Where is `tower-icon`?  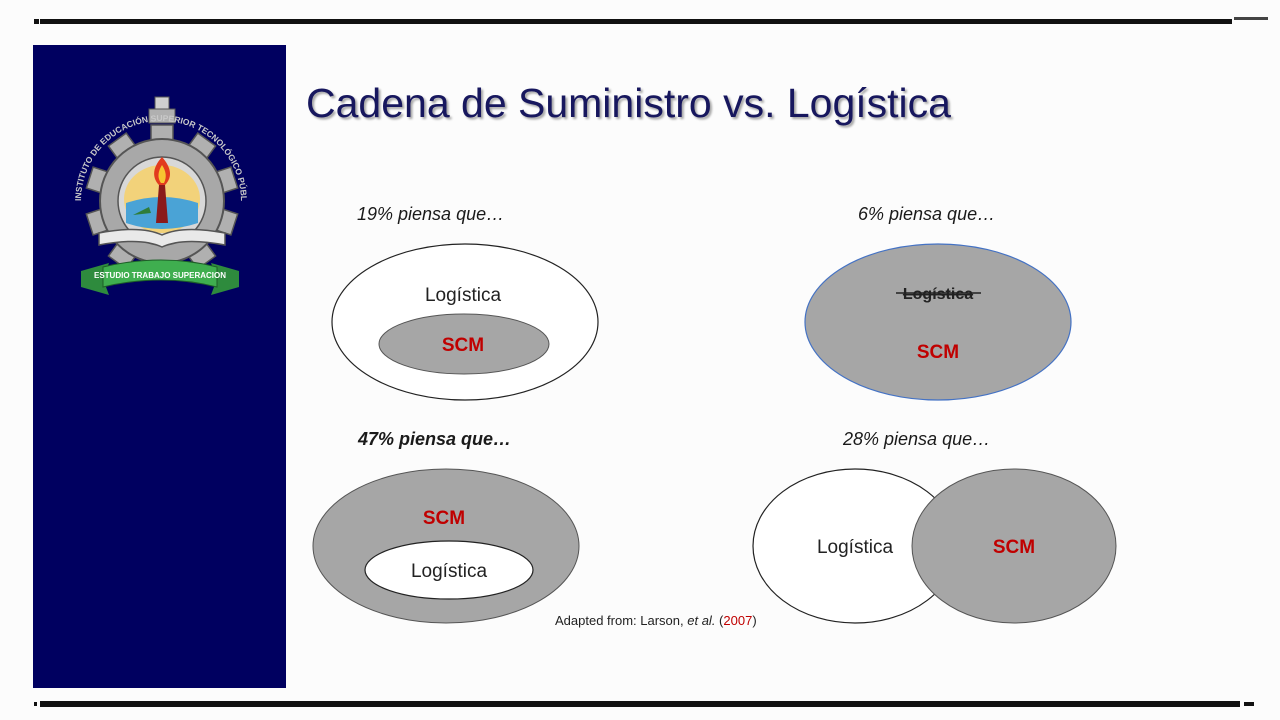 tower-icon is located at coordinates (162, 110).